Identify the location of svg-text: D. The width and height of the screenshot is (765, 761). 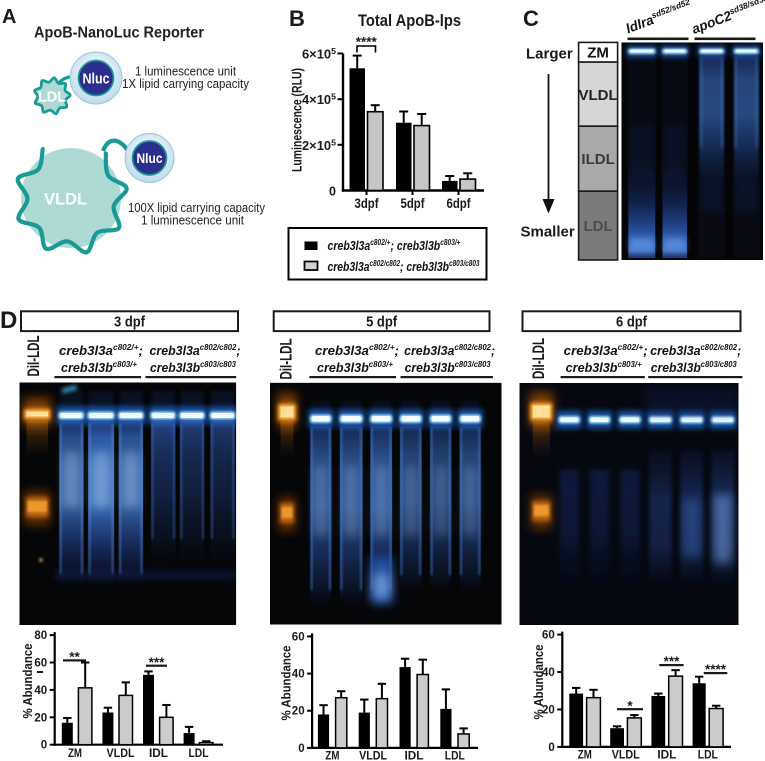
(8, 320).